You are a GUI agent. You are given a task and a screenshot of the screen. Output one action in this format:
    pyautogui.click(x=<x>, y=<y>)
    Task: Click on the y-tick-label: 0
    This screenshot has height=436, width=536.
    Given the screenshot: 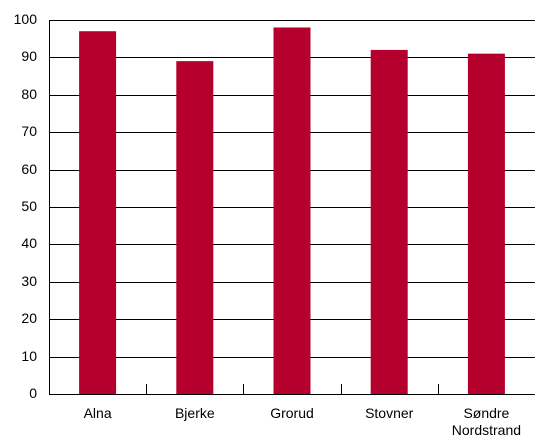 What is the action you would take?
    pyautogui.click(x=33, y=393)
    